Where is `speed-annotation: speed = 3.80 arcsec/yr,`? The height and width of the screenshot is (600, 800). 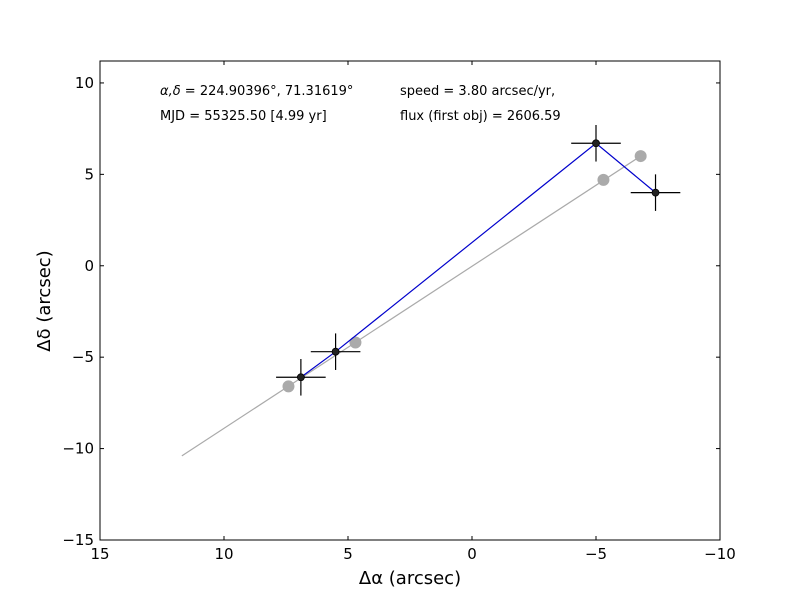 speed-annotation: speed = 3.80 arcsec/yr, is located at coordinates (477, 91).